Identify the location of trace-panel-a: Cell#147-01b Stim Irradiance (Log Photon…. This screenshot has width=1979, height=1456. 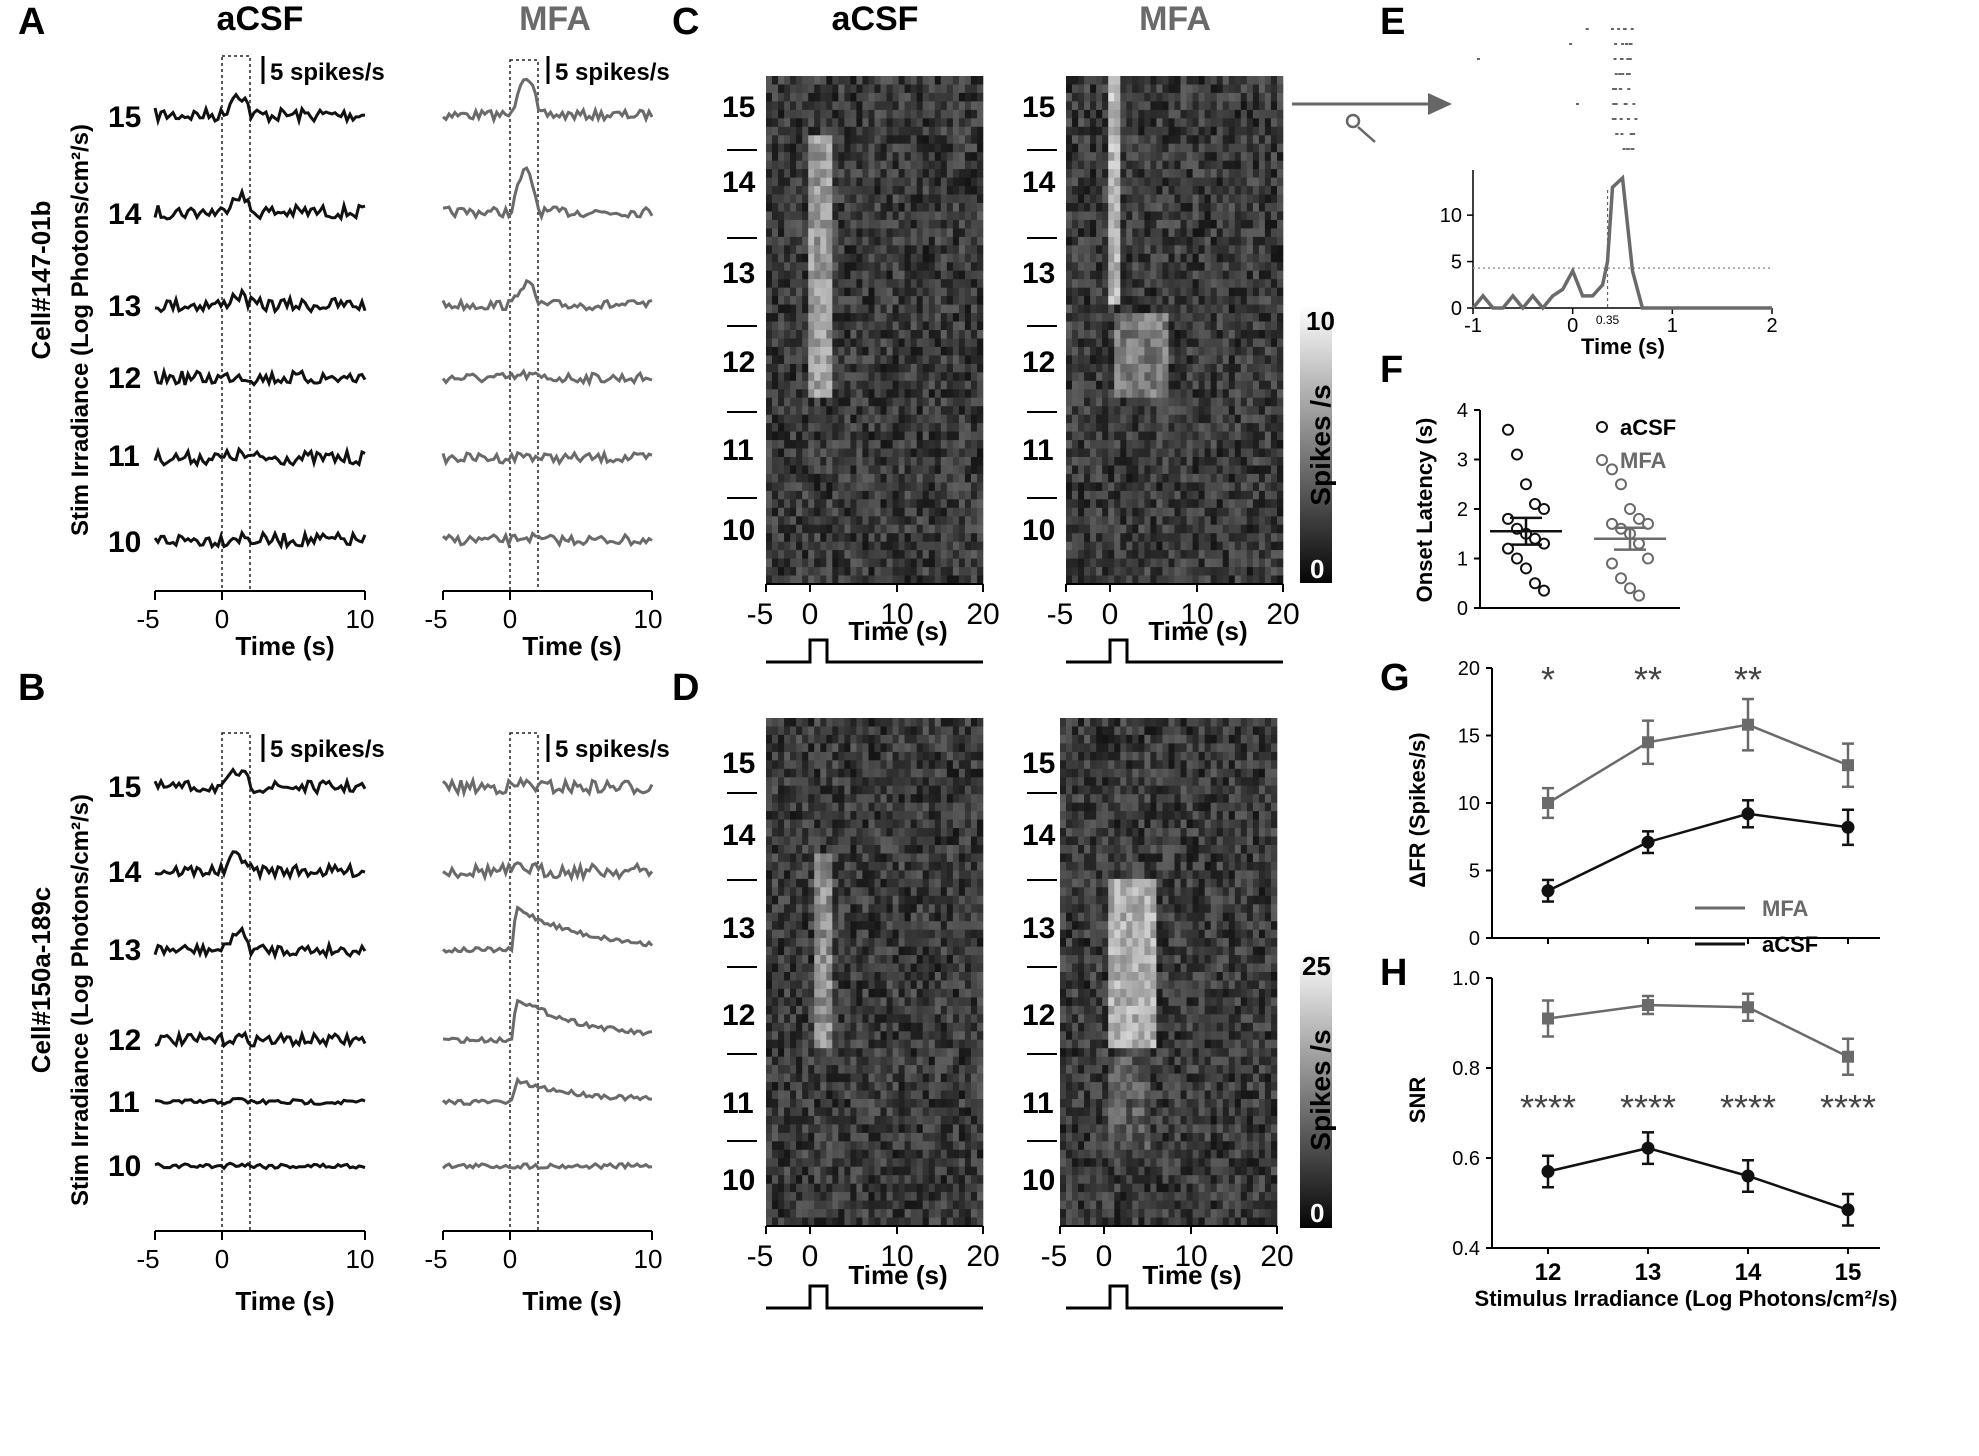
(60, 330).